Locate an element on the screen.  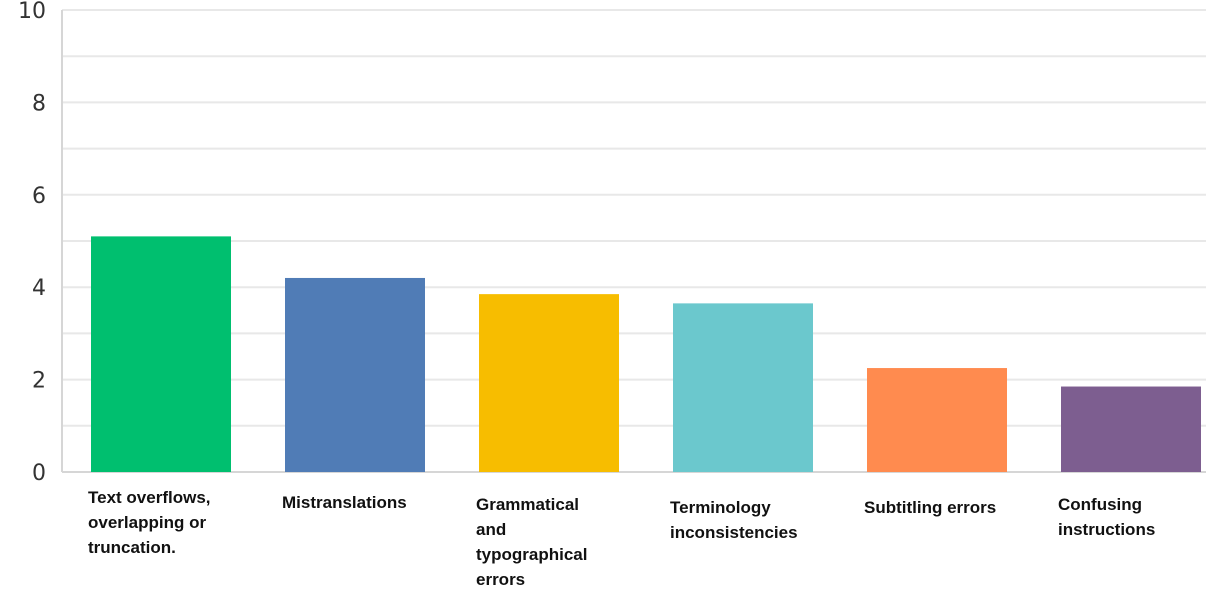
x-tick-label: Mistranslations is located at coordinates (344, 502).